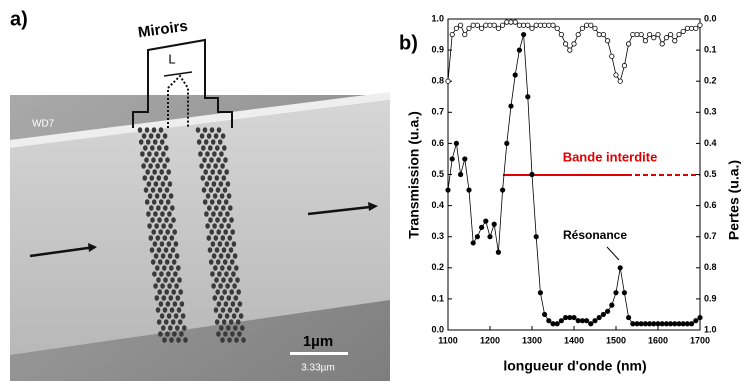 Image resolution: width=741 pixels, height=381 pixels. I want to click on y2-tick-label: 0.7, so click(710, 236).